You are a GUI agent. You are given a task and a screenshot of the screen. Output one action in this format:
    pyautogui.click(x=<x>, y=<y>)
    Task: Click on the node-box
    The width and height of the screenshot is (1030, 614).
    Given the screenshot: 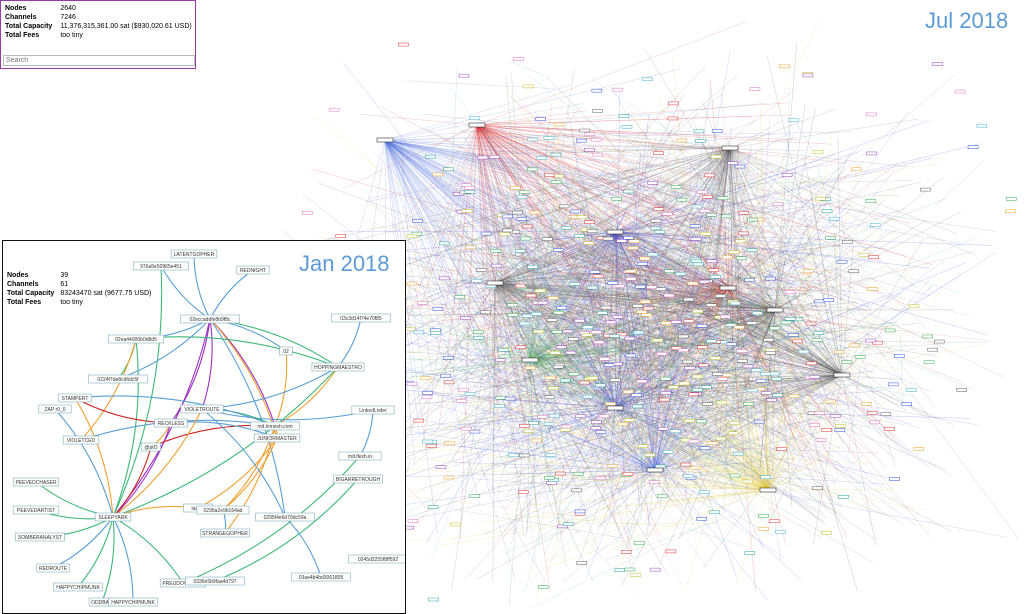 What is the action you would take?
    pyautogui.click(x=136, y=339)
    